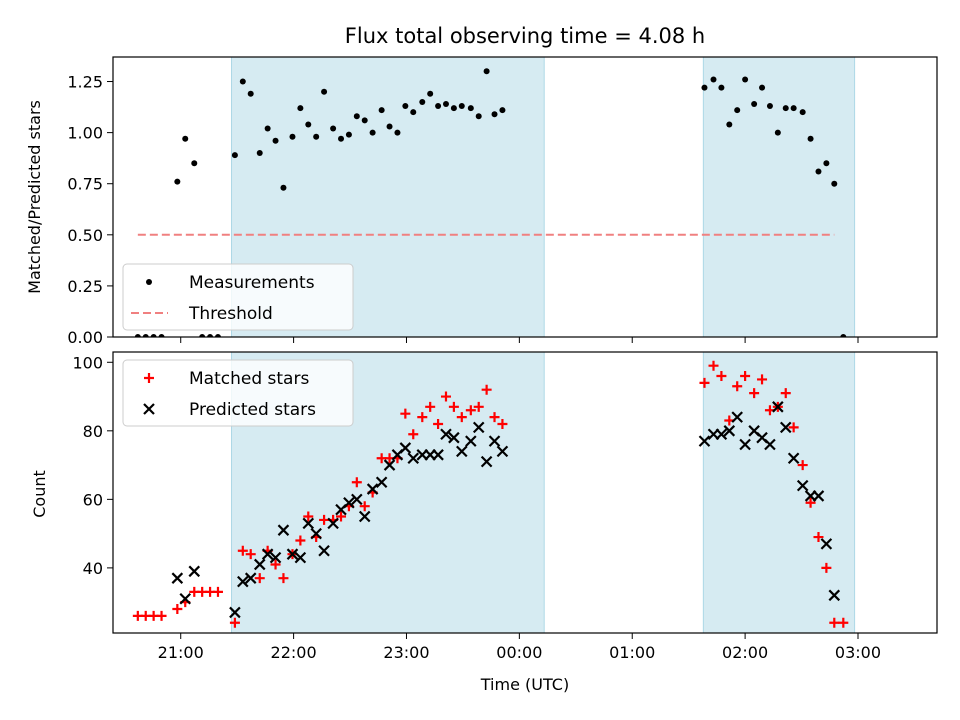 The height and width of the screenshot is (720, 960). I want to click on top-y-tick-label: 1.25, so click(85, 82).